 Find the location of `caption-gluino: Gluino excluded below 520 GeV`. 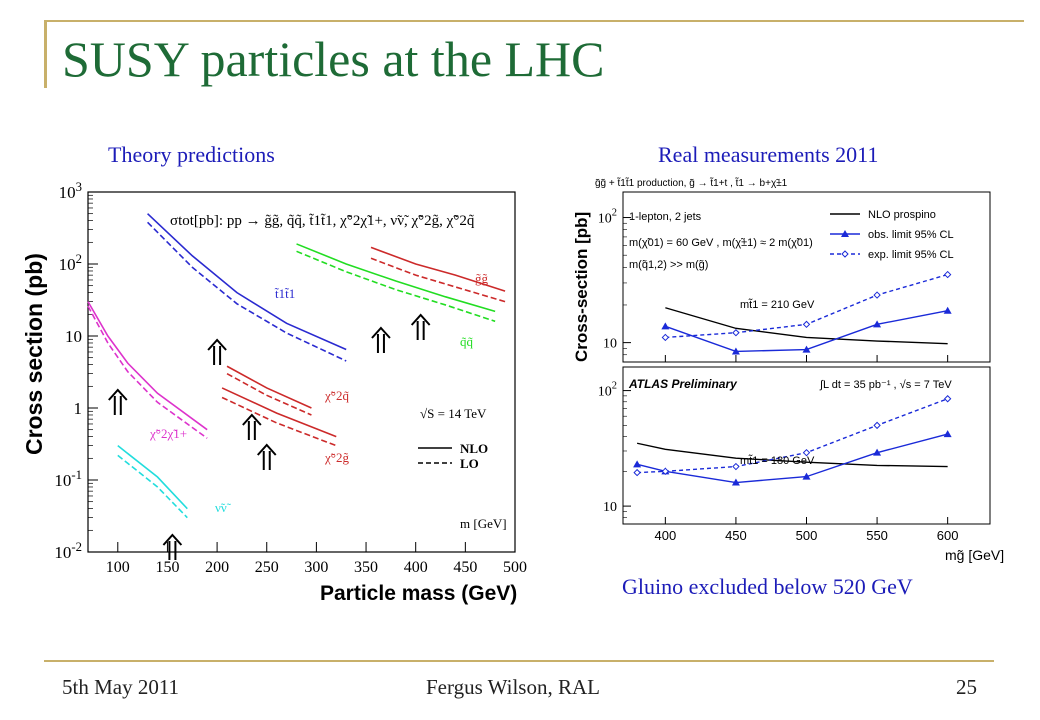

caption-gluino: Gluino excluded below 520 GeV is located at coordinates (767, 586).